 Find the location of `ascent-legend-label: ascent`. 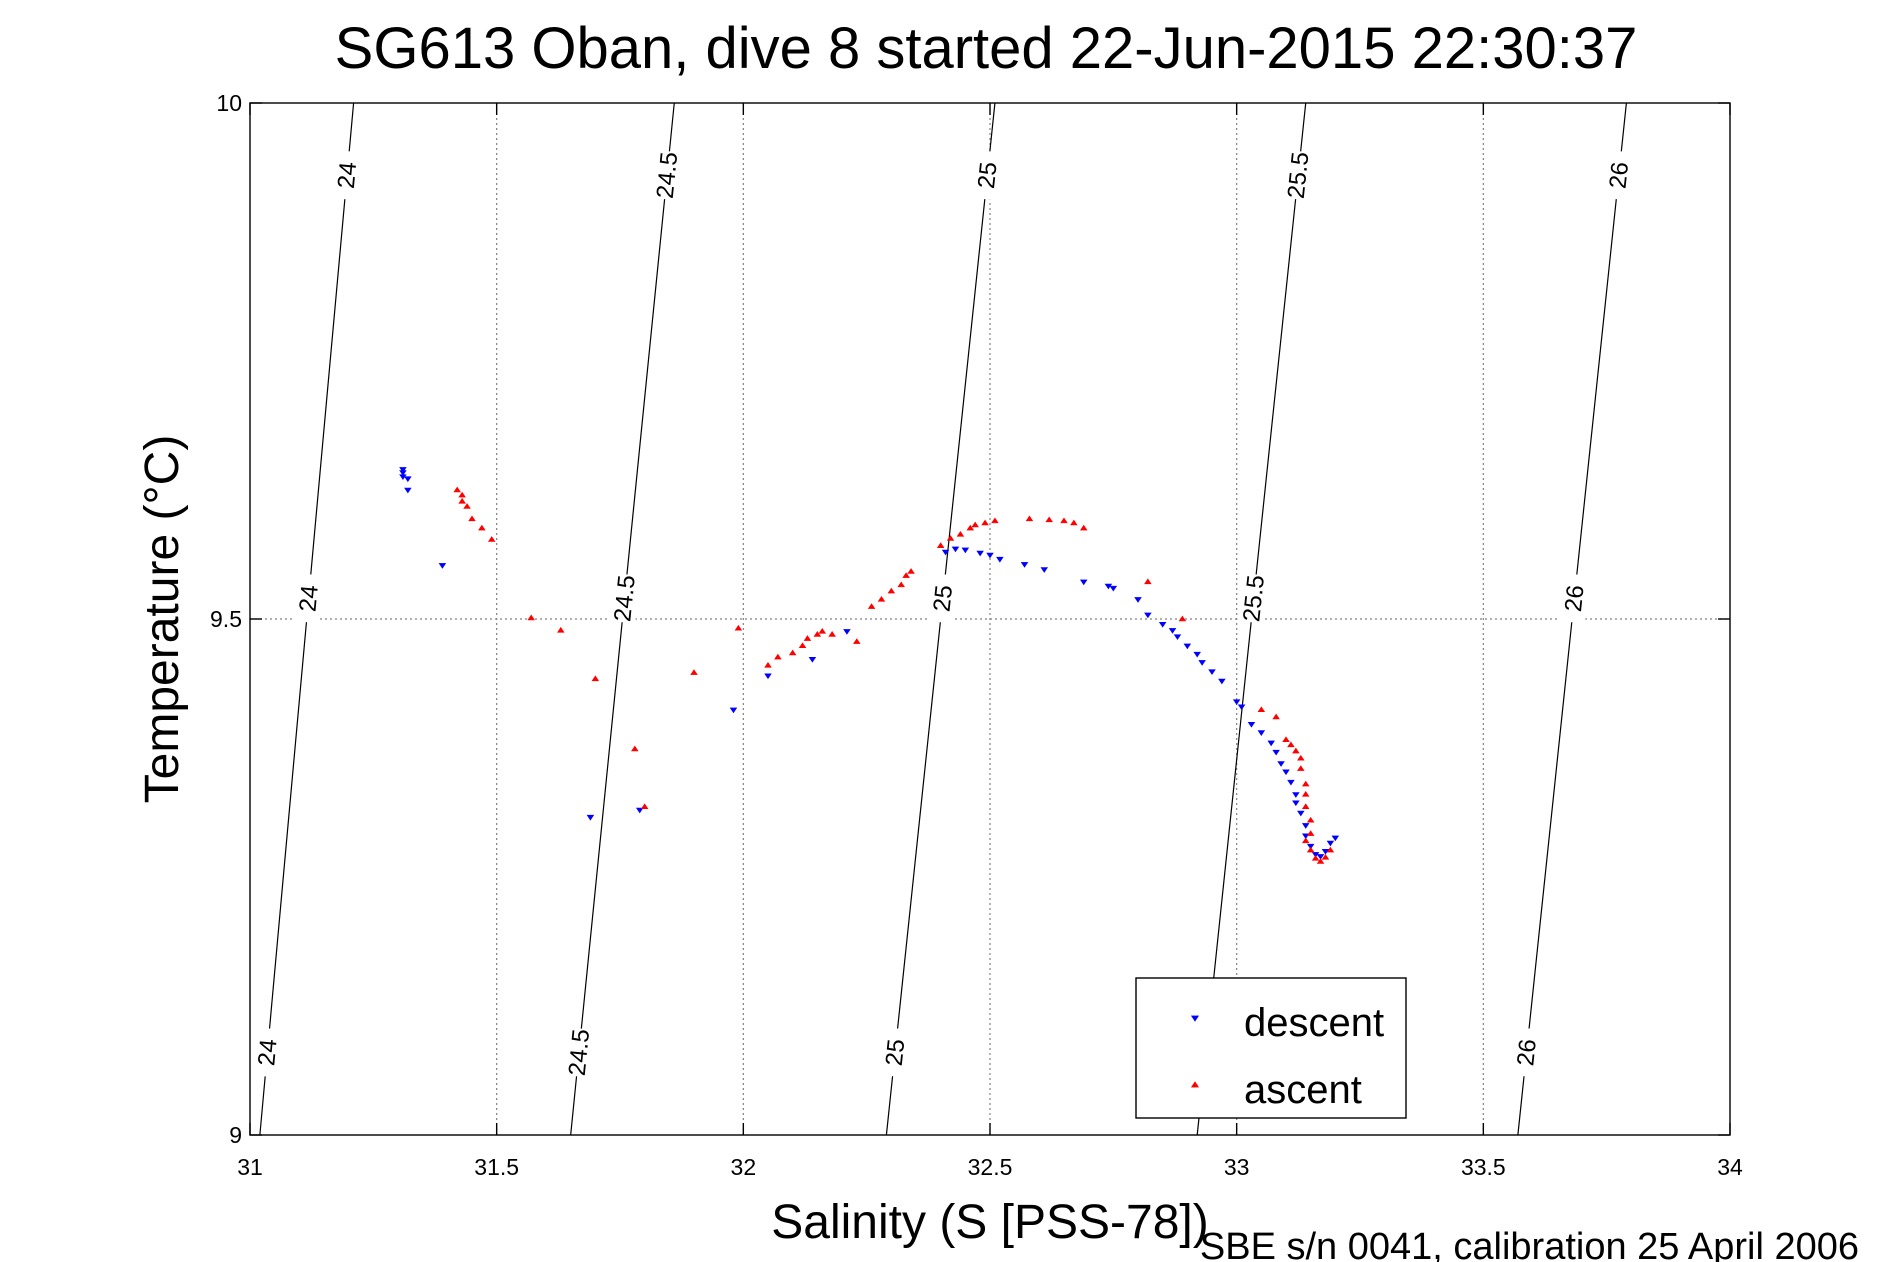

ascent-legend-label: ascent is located at coordinates (1303, 1090).